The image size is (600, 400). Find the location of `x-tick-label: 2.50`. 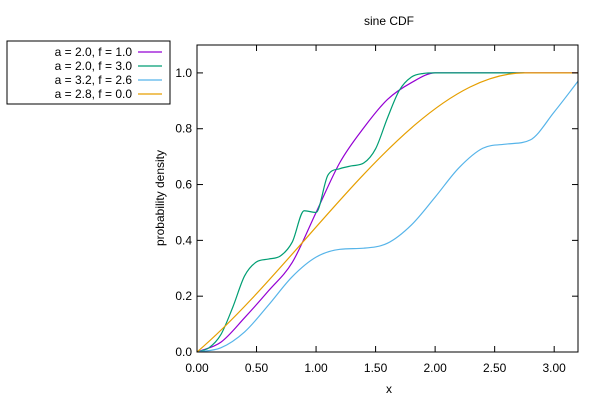

x-tick-label: 2.50 is located at coordinates (495, 368).